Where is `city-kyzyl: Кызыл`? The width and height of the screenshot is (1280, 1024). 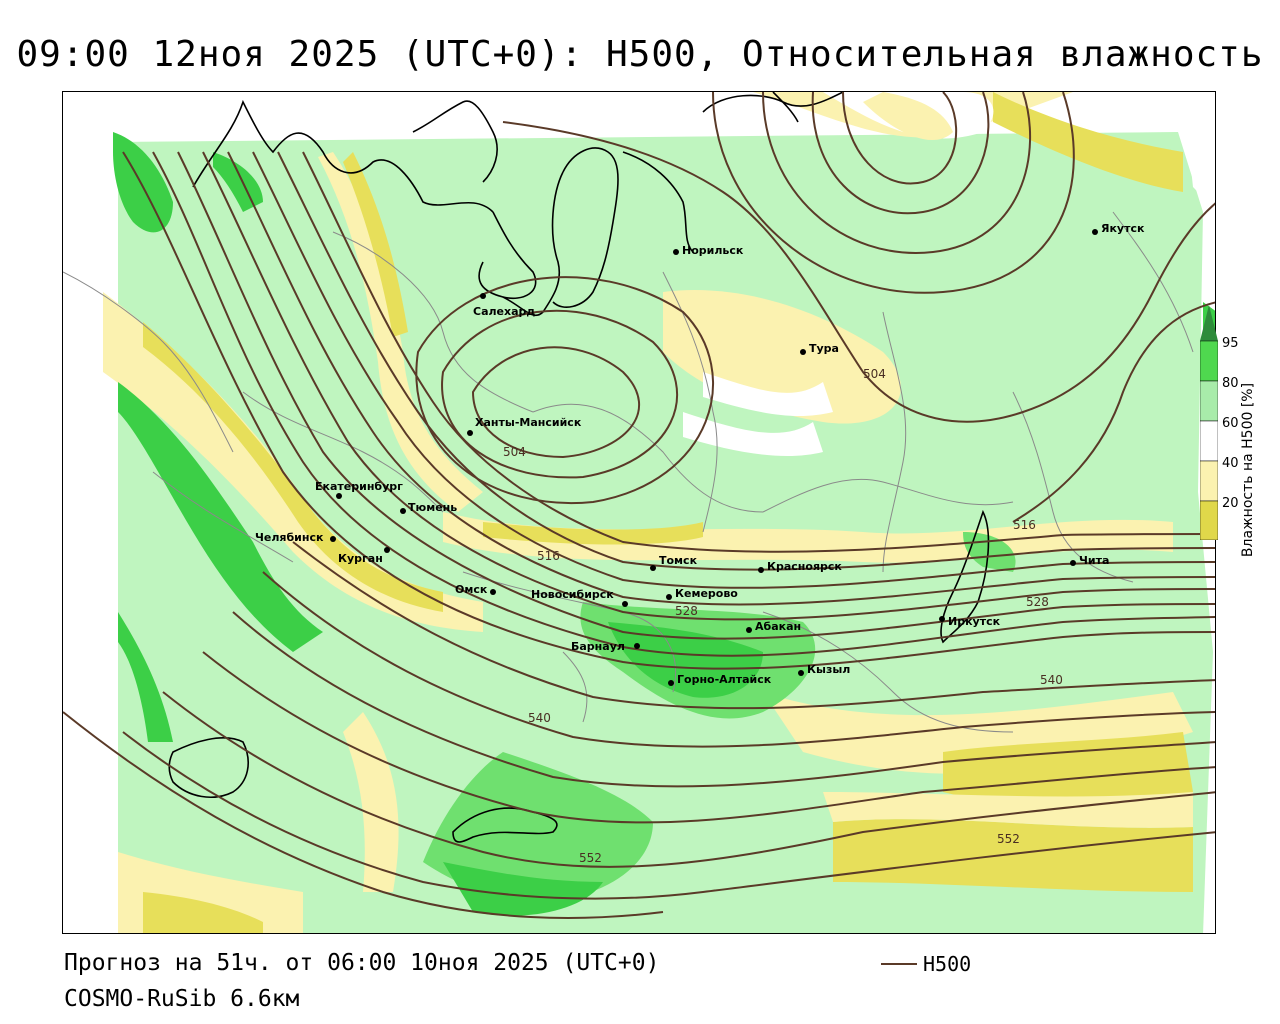 city-kyzyl: Кызыл is located at coordinates (824, 669).